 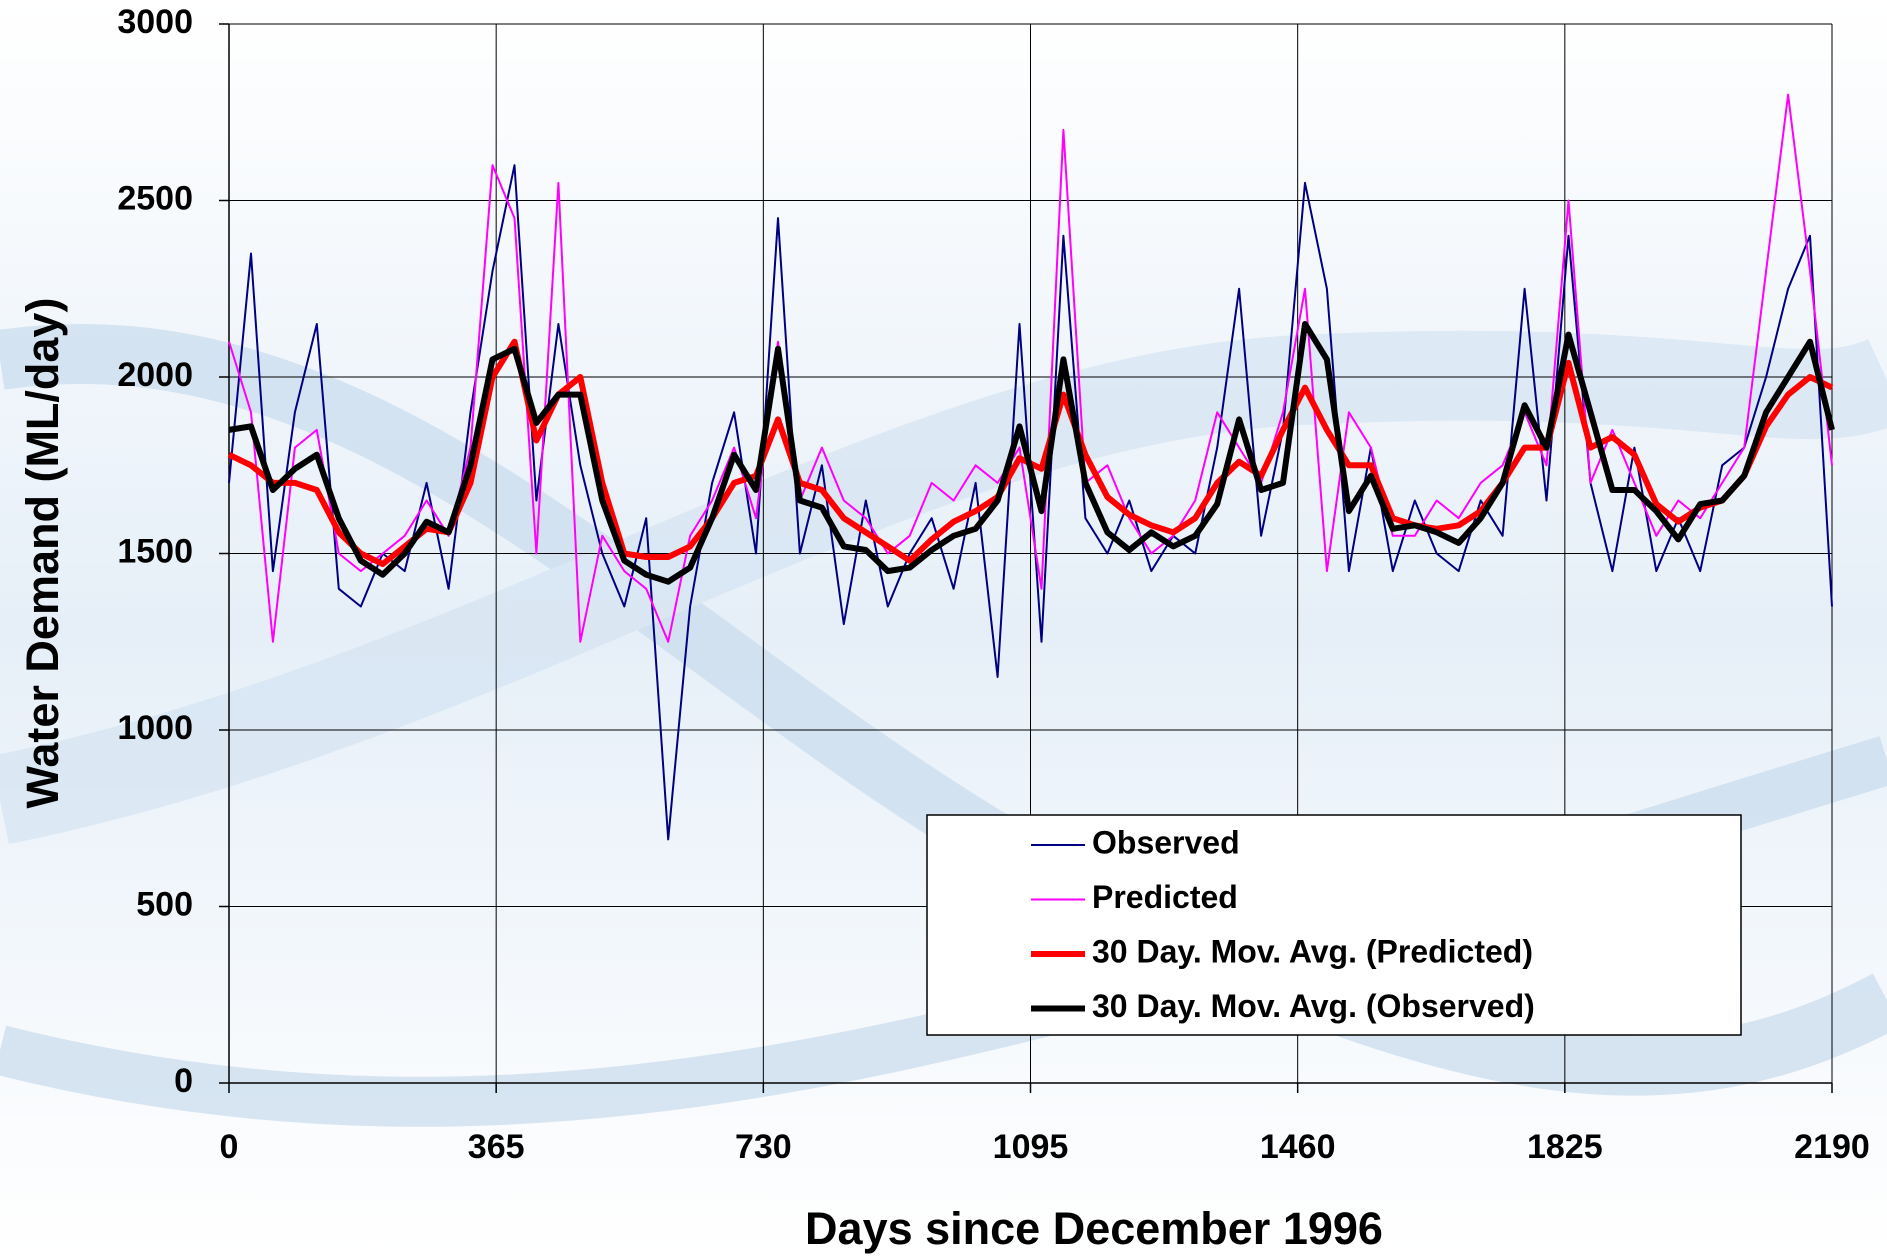 What do you see at coordinates (1165, 897) in the screenshot?
I see `legend-label: Predicted` at bounding box center [1165, 897].